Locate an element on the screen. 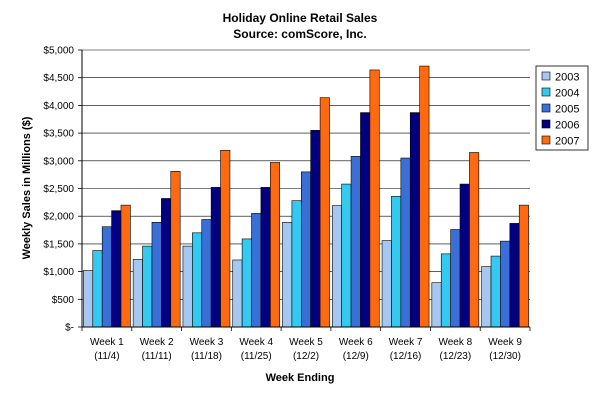 The height and width of the screenshot is (406, 600). legend-label: 2006 is located at coordinates (567, 126).